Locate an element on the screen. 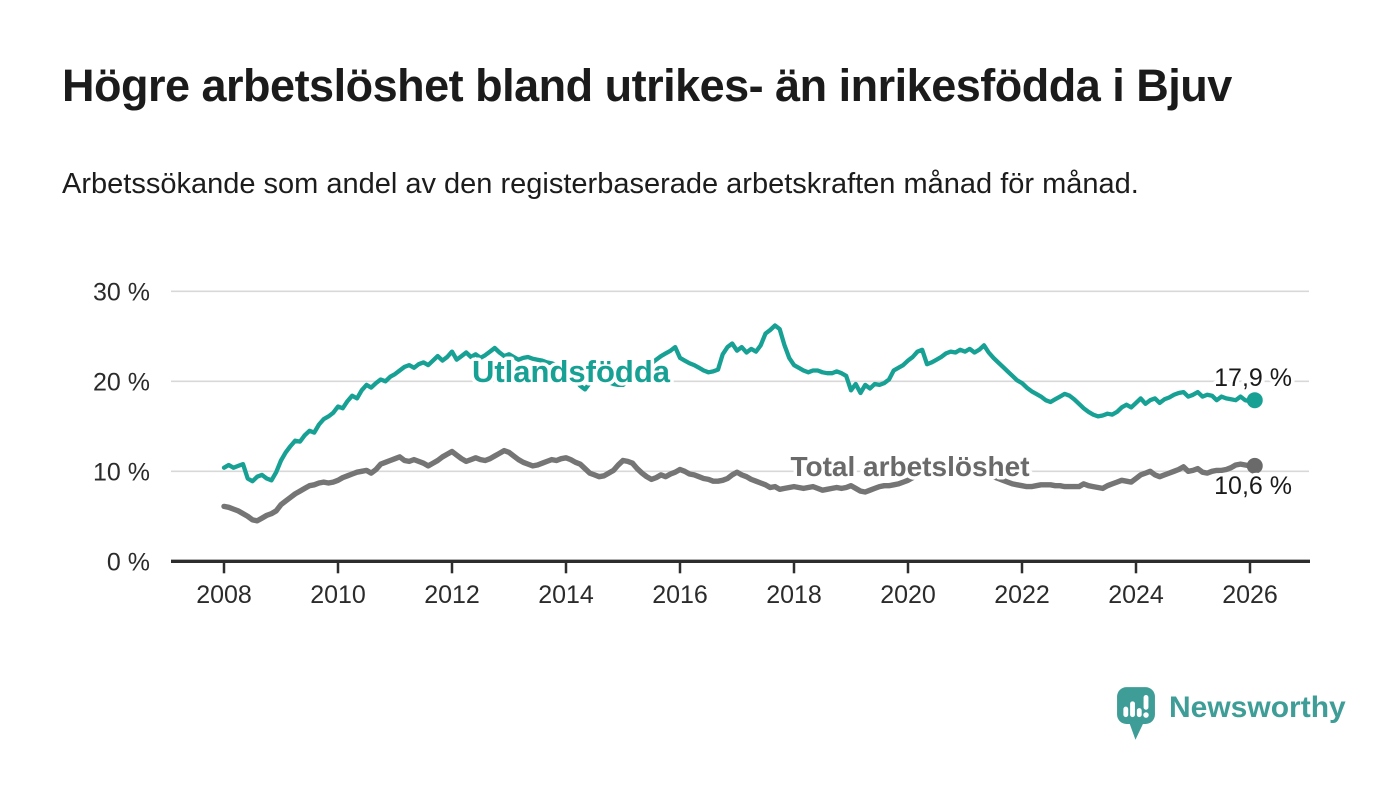 This screenshot has height=794, width=1400. x-axis-label: 2022 is located at coordinates (1022, 595).